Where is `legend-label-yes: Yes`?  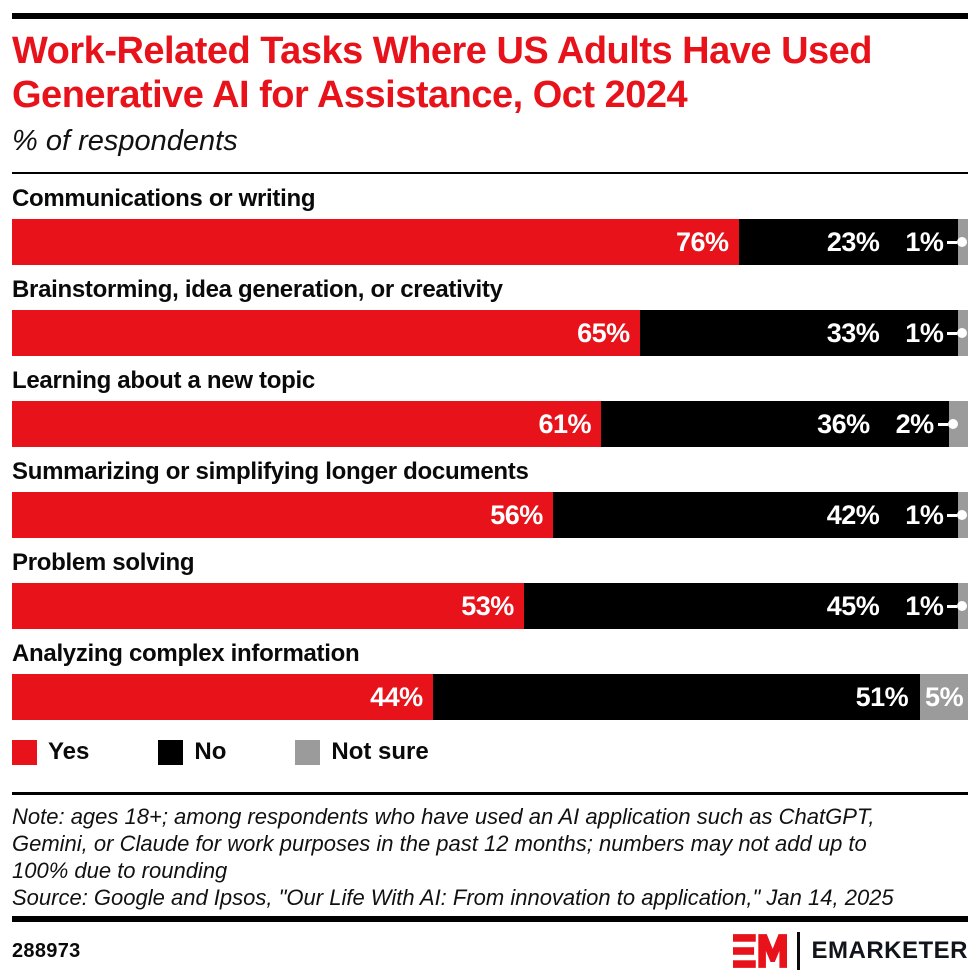
legend-label-yes: Yes is located at coordinates (69, 752).